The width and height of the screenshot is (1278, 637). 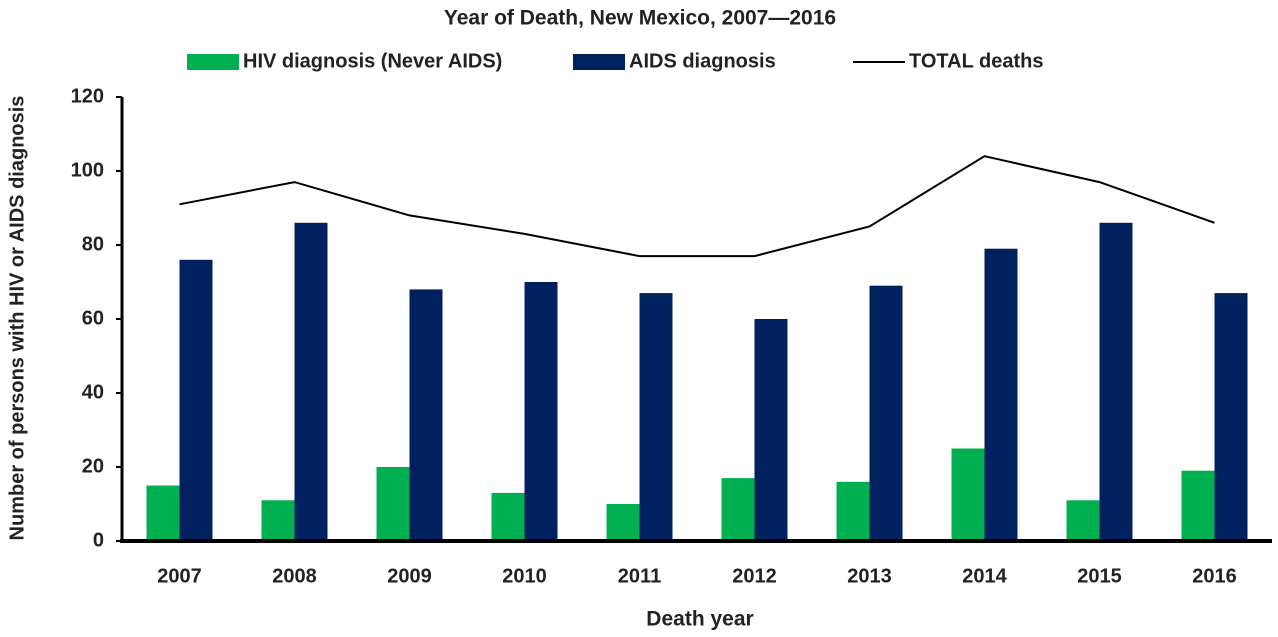 What do you see at coordinates (976, 61) in the screenshot?
I see `legend-label: TOTAL deaths` at bounding box center [976, 61].